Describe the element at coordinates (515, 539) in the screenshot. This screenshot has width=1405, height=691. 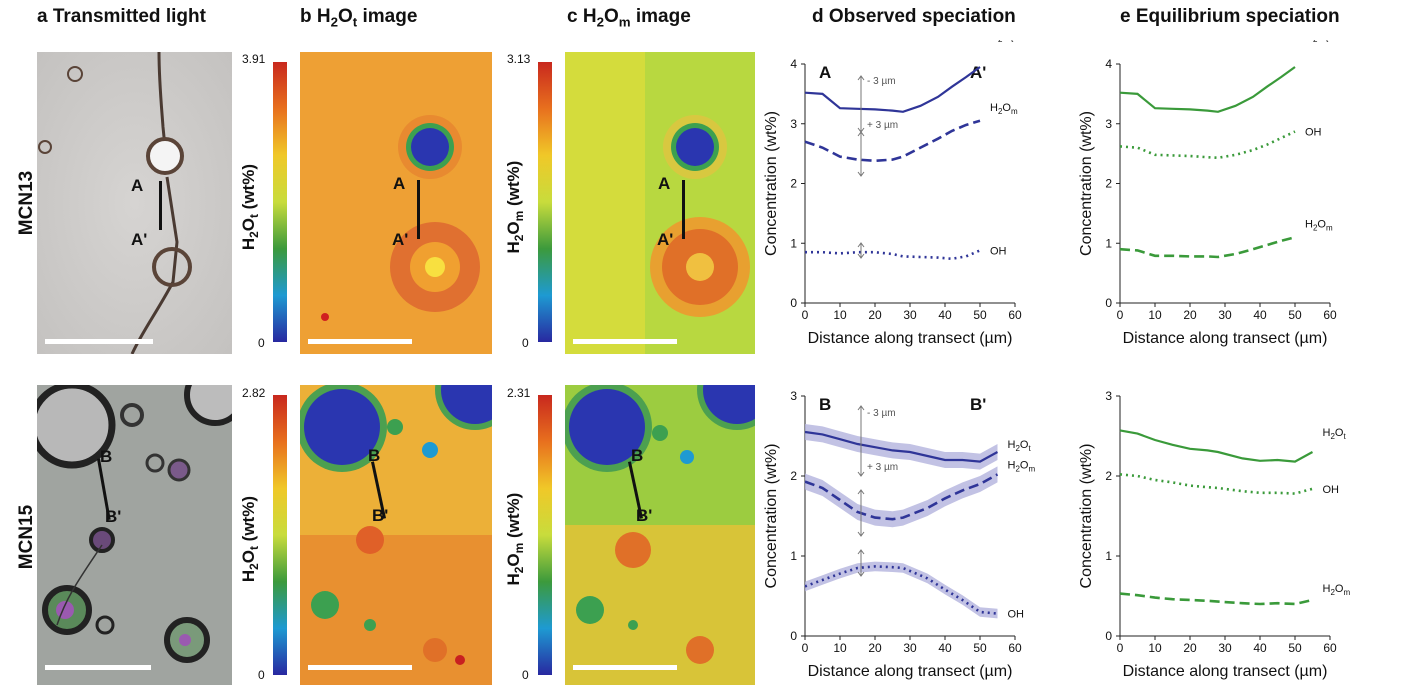
I see `colorbar-title-h2om: H2Om (wt%)` at that location.